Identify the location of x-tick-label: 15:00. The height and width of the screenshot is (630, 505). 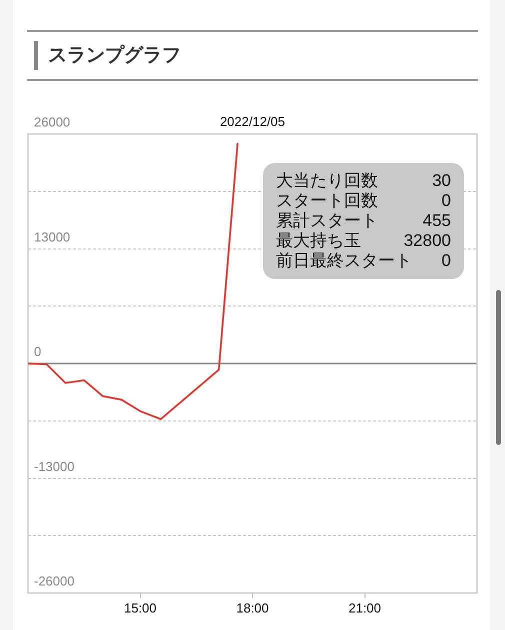
(140, 608).